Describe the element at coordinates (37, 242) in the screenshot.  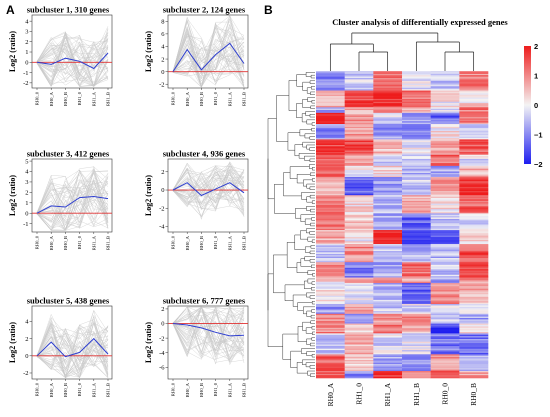
I see `x-tick-label: RH0_0` at that location.